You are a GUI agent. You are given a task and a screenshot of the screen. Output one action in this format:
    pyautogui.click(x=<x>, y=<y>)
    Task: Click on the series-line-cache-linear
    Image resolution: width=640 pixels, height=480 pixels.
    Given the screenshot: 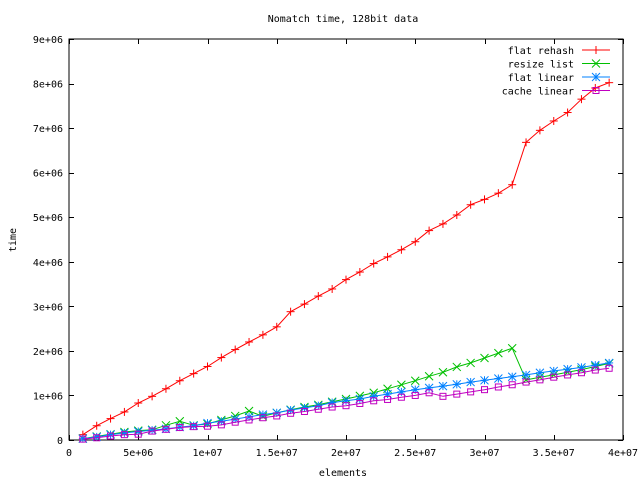 What is the action you would take?
    pyautogui.click(x=346, y=403)
    